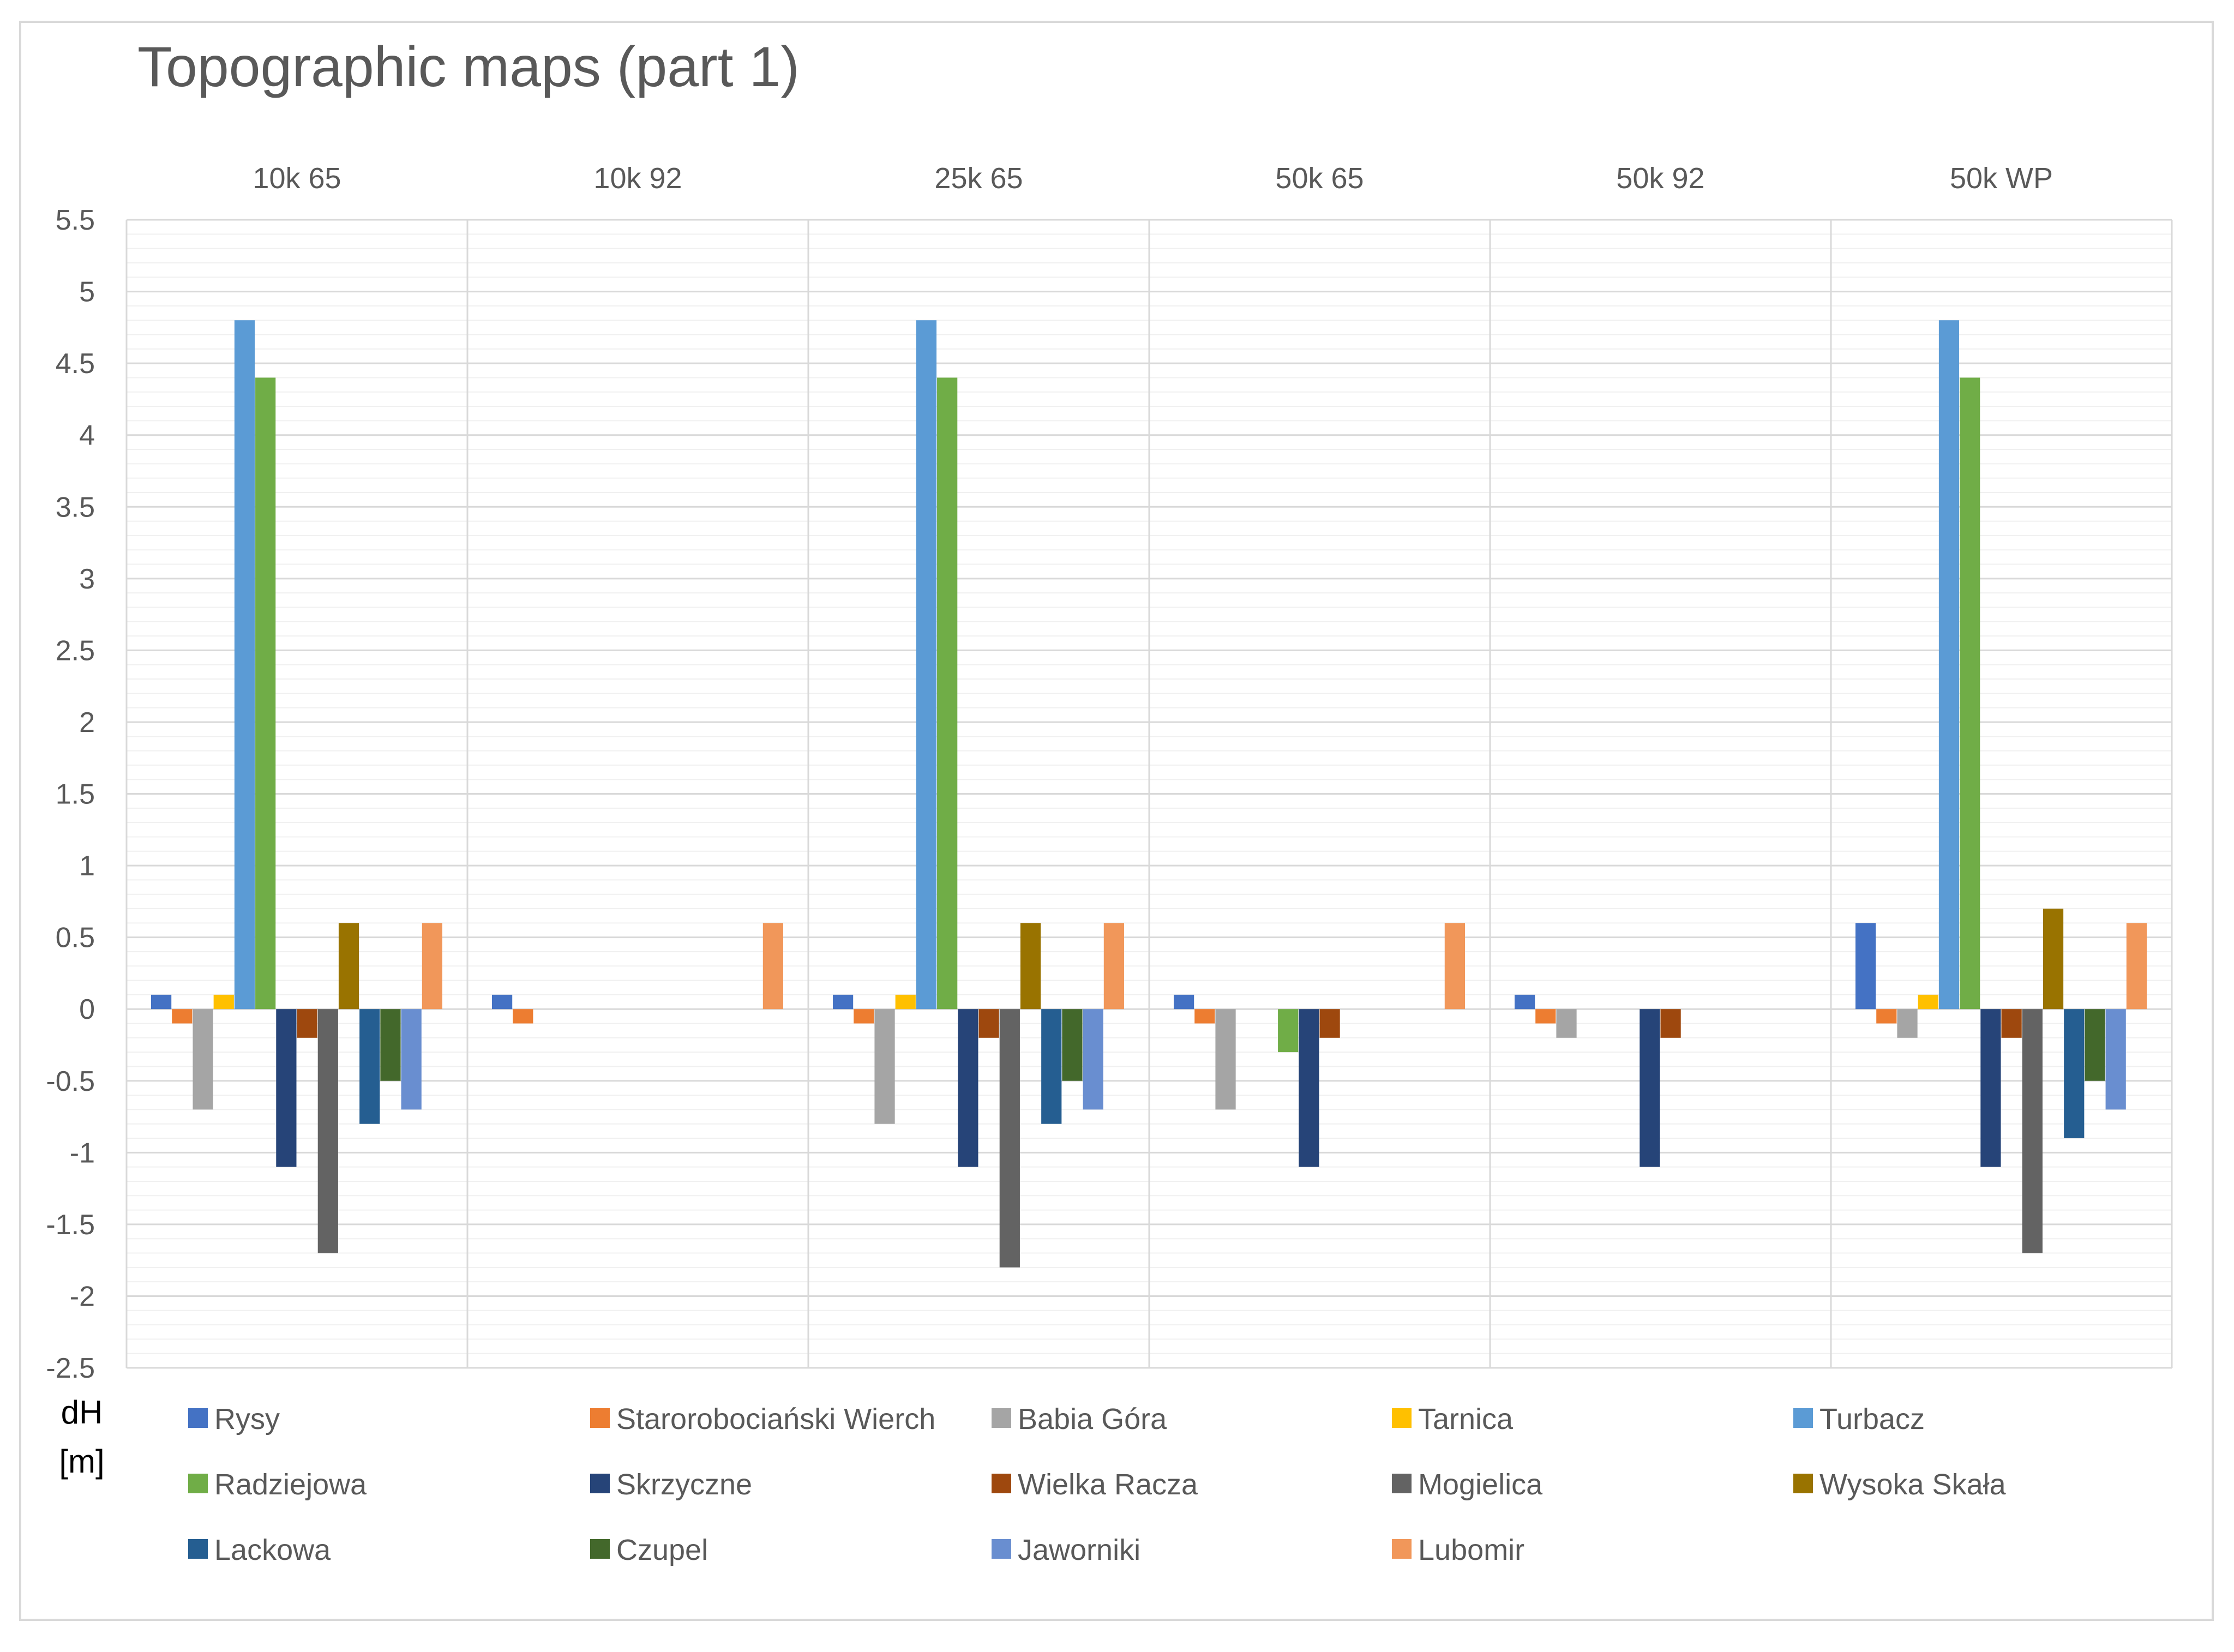  What do you see at coordinates (82, 1412) in the screenshot?
I see `y-axis-label-line1: dH` at bounding box center [82, 1412].